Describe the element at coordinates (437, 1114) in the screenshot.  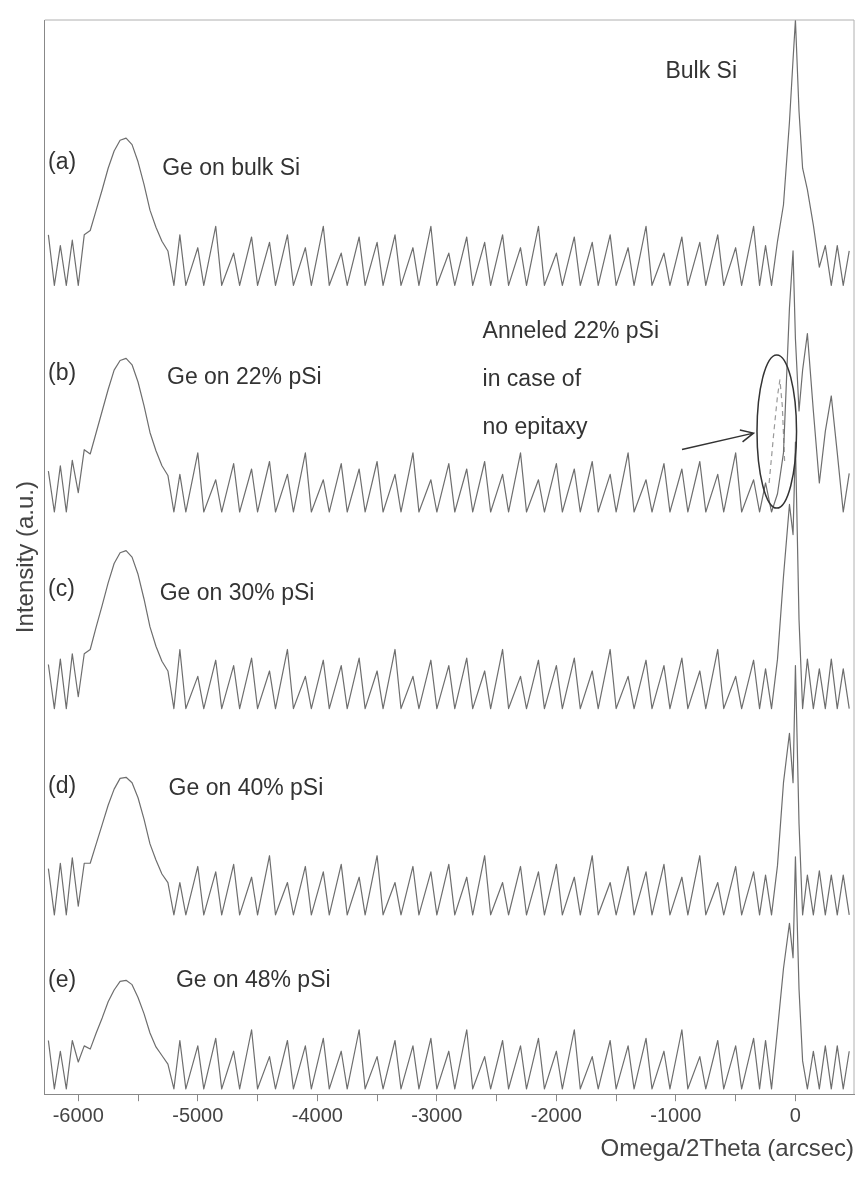
I see `x-tick-label: -3000` at that location.